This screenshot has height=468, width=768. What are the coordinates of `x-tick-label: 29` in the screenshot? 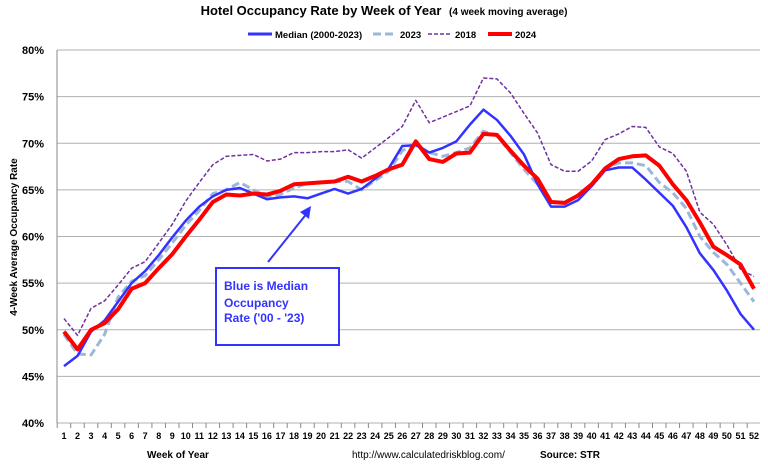 It's located at (443, 436).